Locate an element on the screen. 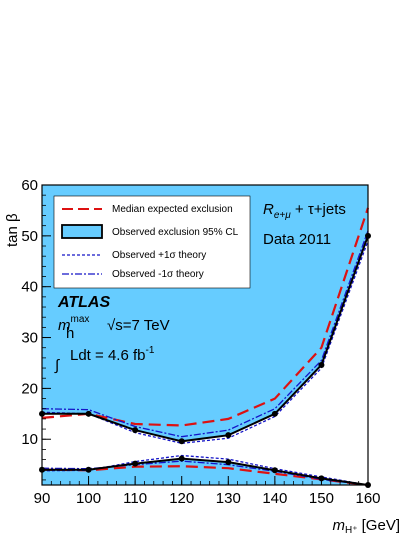 The image size is (415, 537). x-axis-title: mH⁺ [GeV] is located at coordinates (366, 526).